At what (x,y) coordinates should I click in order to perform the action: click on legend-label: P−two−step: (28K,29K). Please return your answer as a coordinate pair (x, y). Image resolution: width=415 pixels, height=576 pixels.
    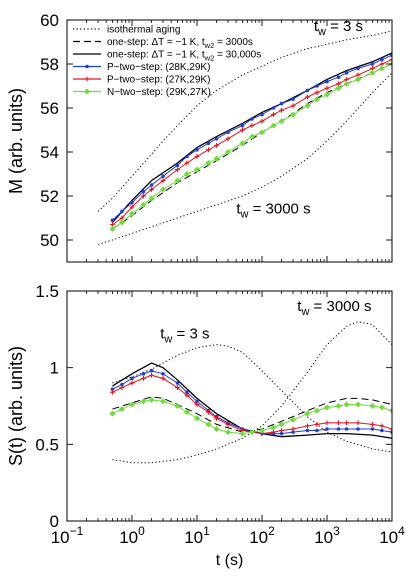
    Looking at the image, I should click on (158, 67).